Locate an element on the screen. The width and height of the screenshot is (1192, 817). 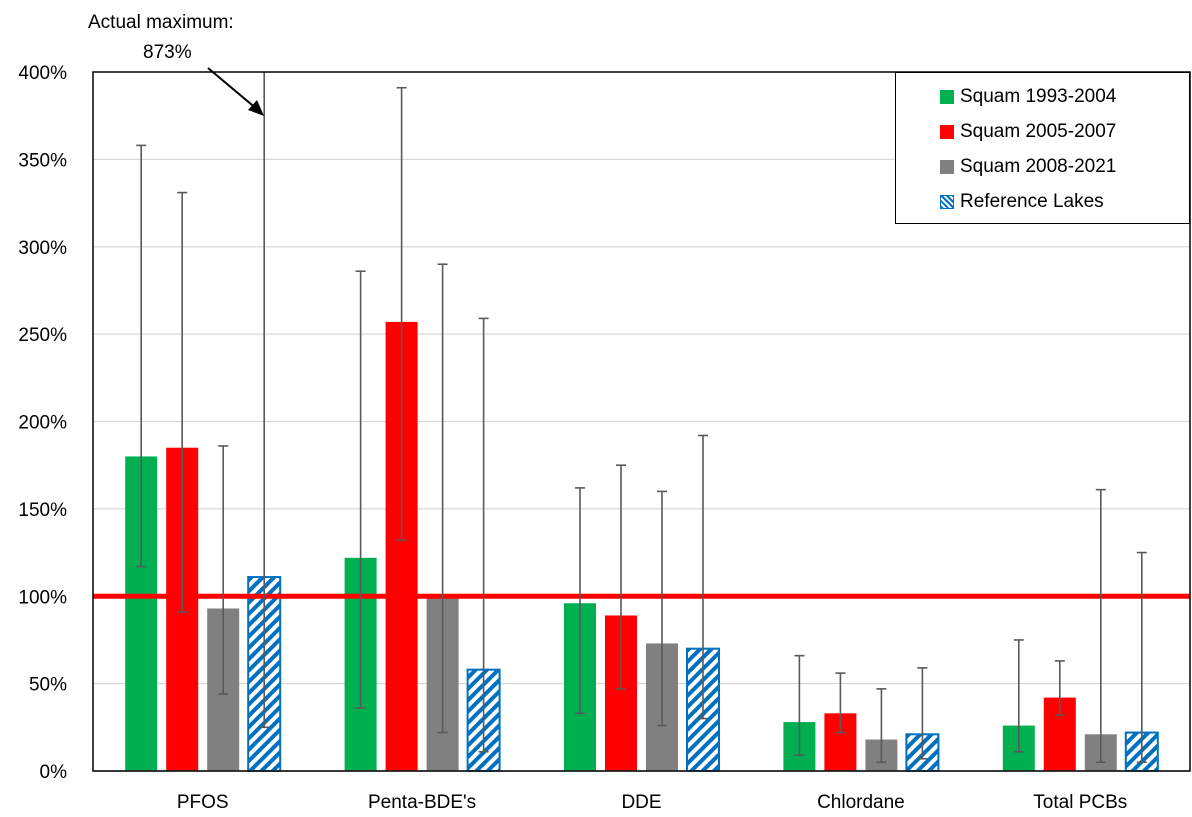
y-tick-label: 150% is located at coordinates (42, 510).